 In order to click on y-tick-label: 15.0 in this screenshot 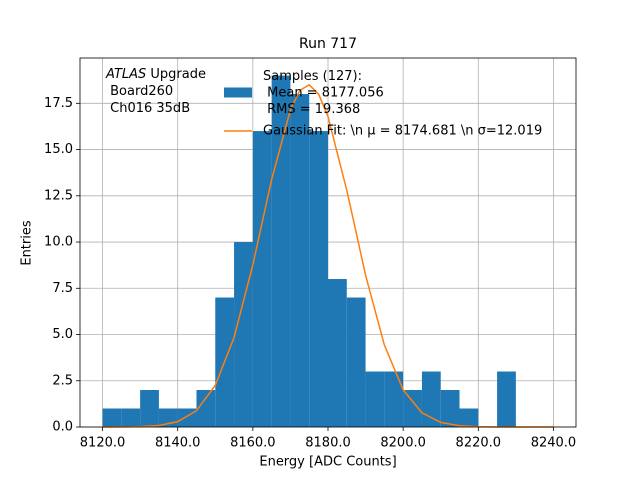, I will do `click(58, 149)`.